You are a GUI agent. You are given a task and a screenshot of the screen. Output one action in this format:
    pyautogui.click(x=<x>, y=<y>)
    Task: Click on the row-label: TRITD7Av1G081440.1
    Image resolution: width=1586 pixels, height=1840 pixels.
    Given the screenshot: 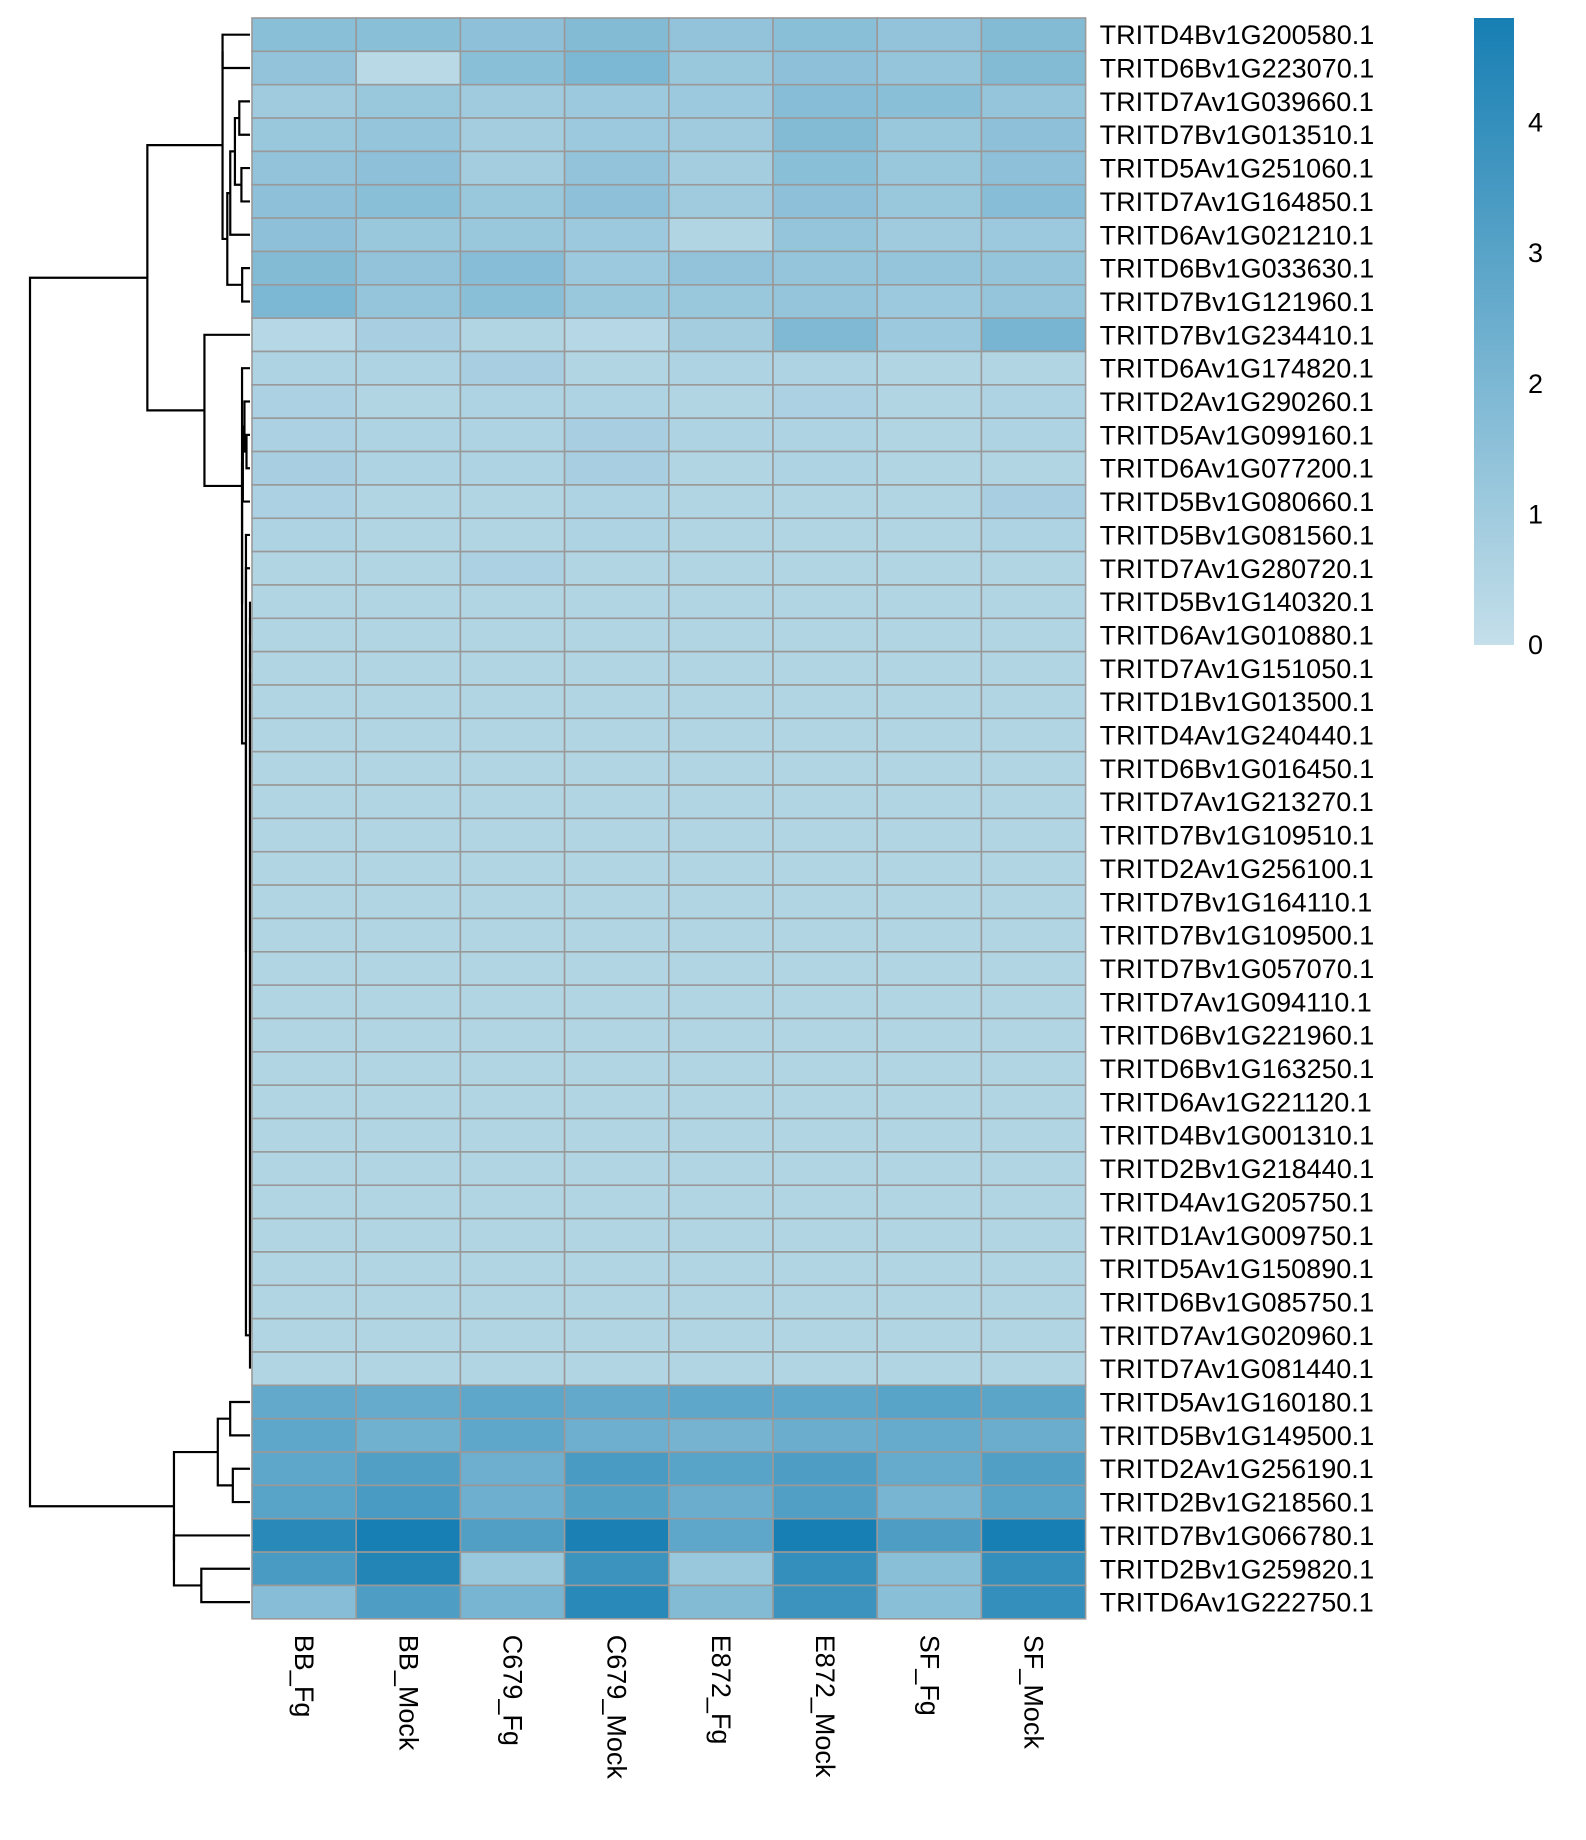 What is the action you would take?
    pyautogui.click(x=1237, y=1369)
    